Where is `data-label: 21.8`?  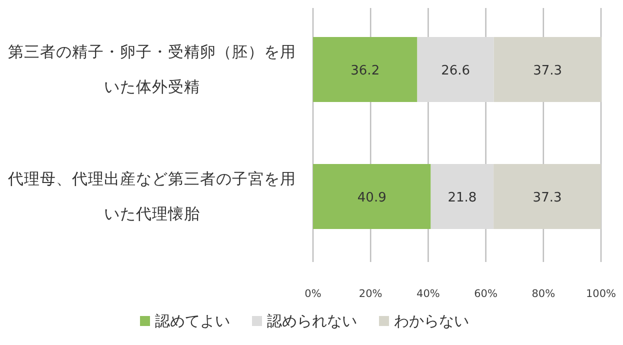
data-label: 21.8 is located at coordinates (462, 198).